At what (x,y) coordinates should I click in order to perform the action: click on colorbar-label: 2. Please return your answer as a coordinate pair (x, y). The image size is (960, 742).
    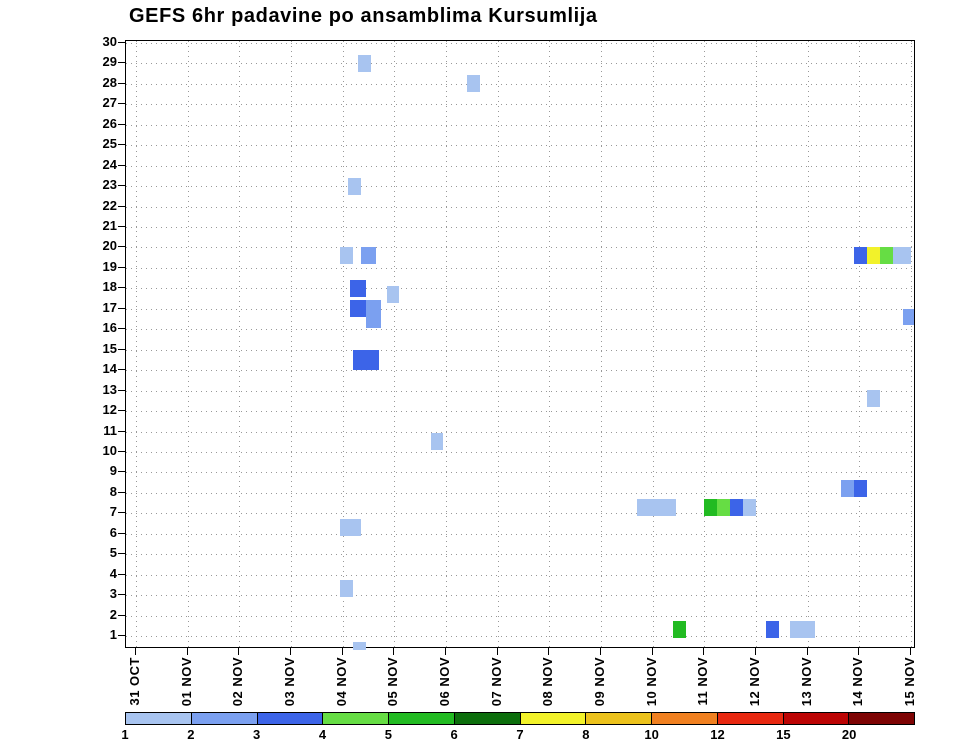
    Looking at the image, I should click on (191, 734).